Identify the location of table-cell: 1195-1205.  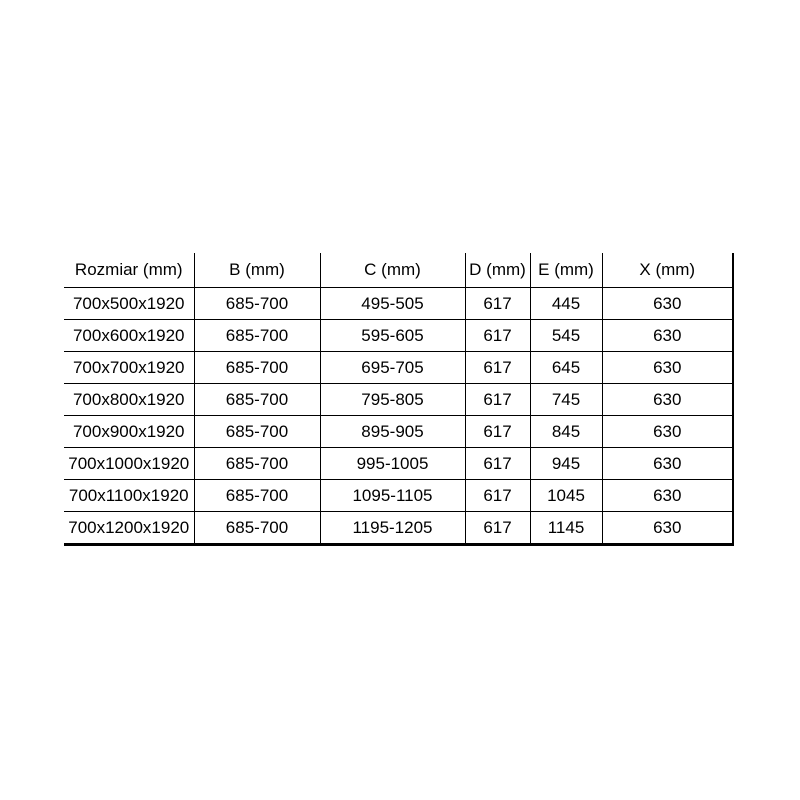
(392, 528).